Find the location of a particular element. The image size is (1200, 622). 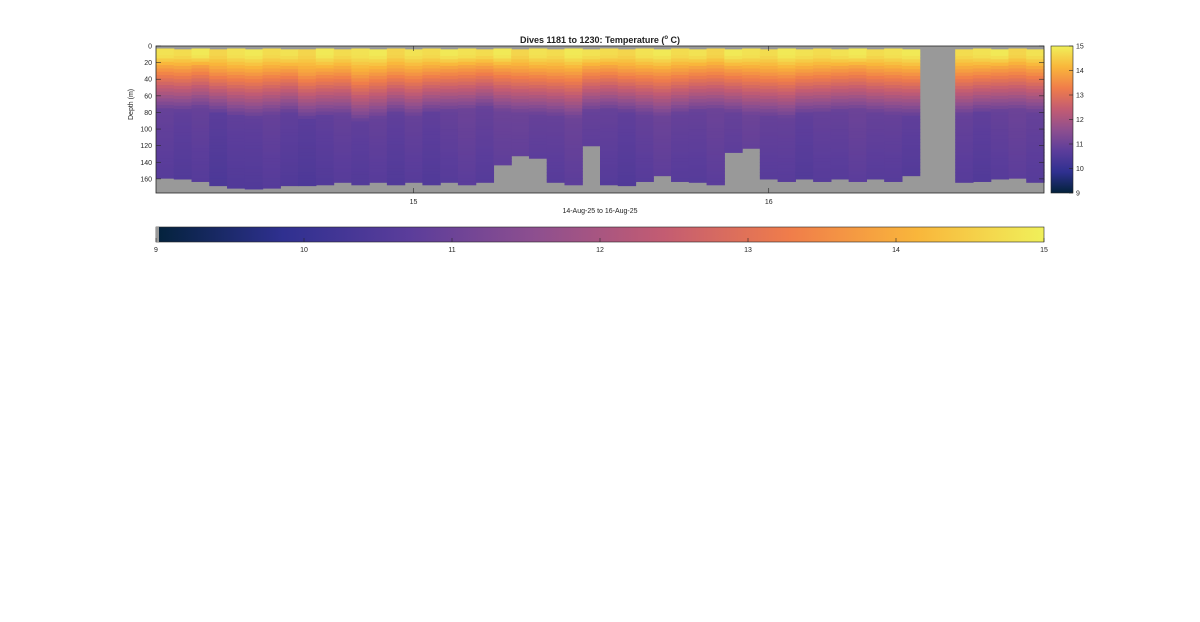

colorbar-tick-label: 14 is located at coordinates (1080, 71).